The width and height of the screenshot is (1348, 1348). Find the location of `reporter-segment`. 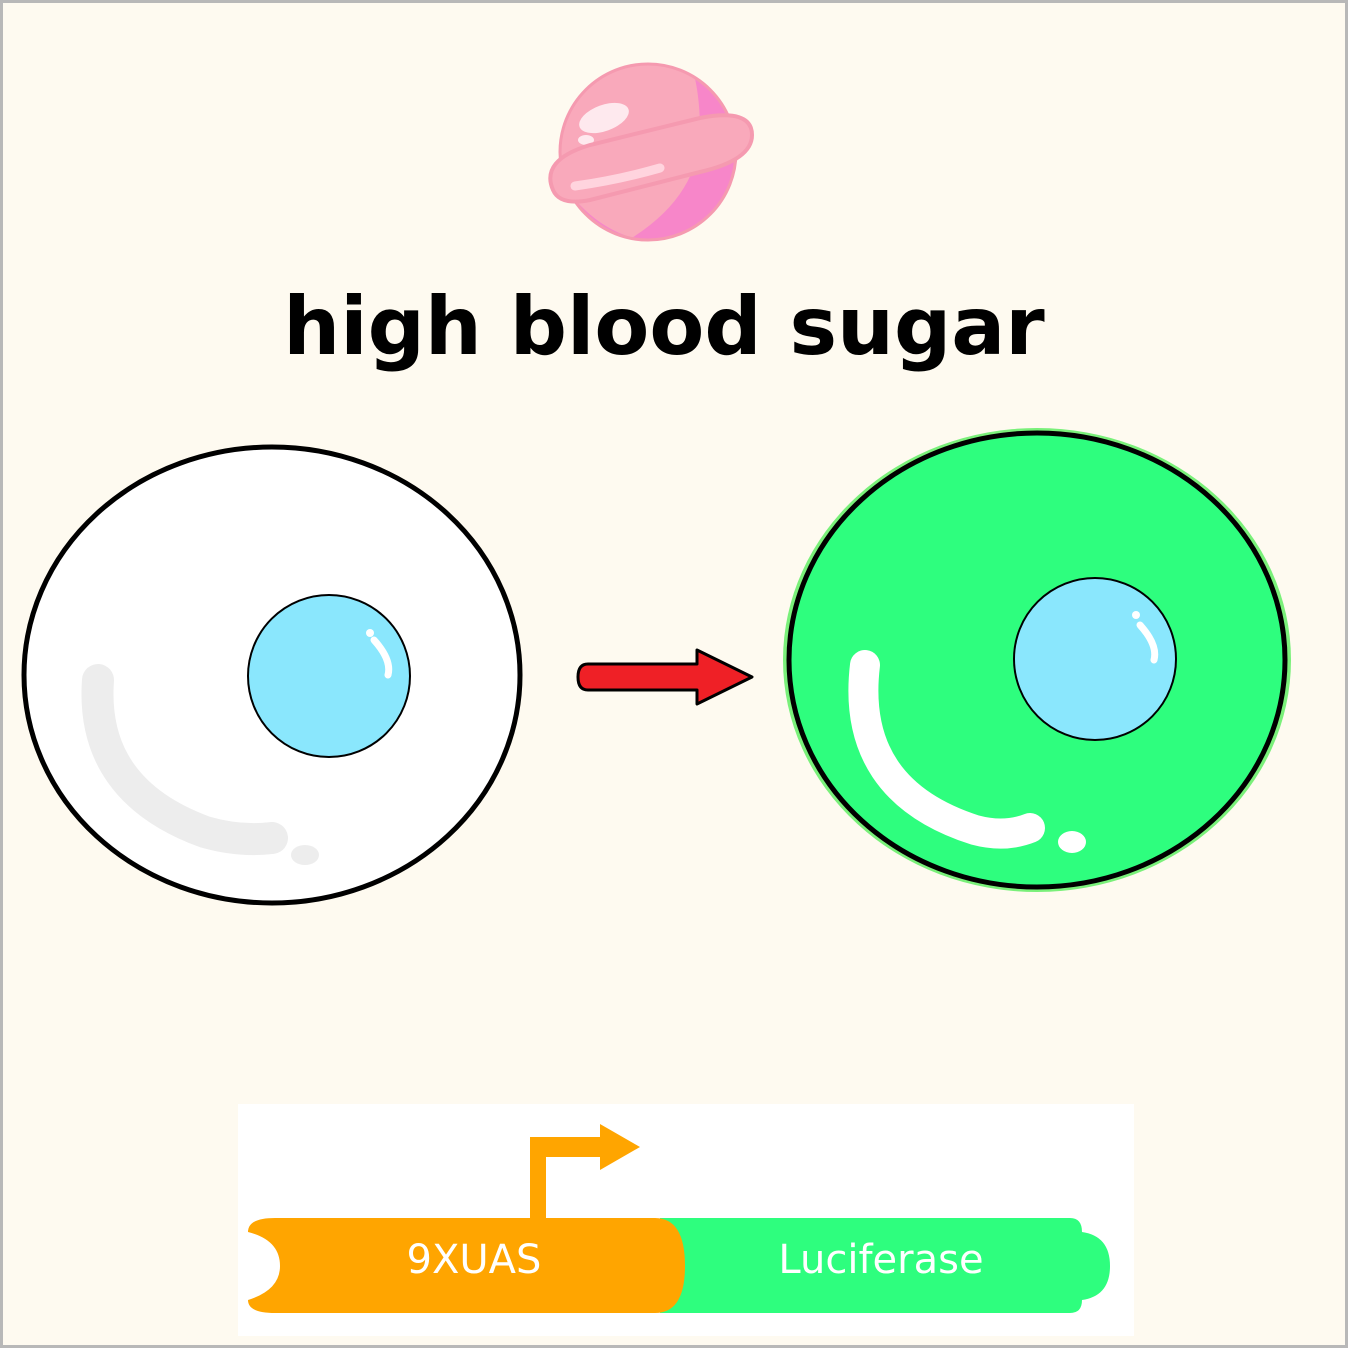

reporter-segment is located at coordinates (885, 1265).